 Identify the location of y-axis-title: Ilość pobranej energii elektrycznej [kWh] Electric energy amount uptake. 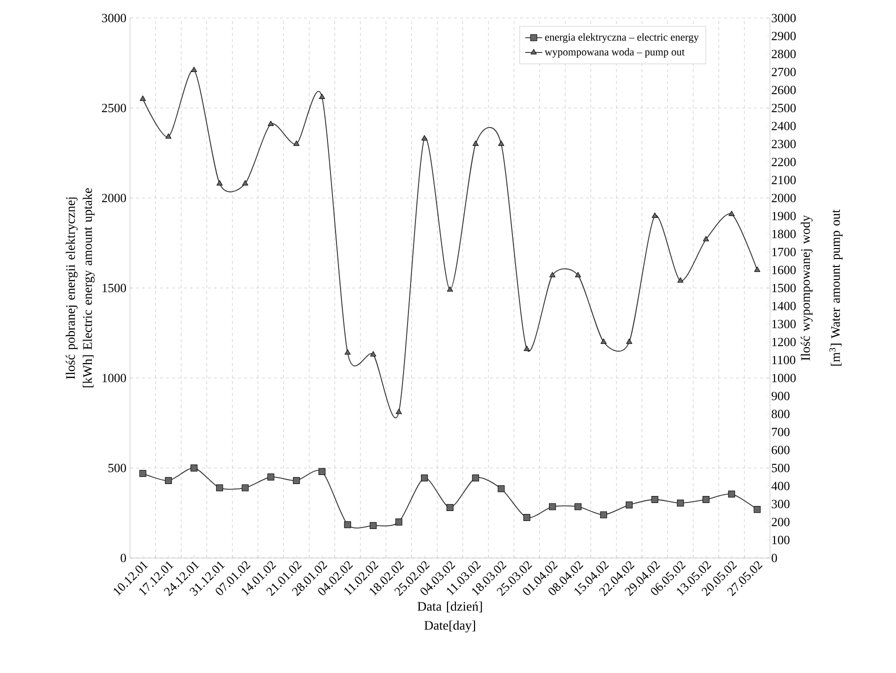
(80, 288).